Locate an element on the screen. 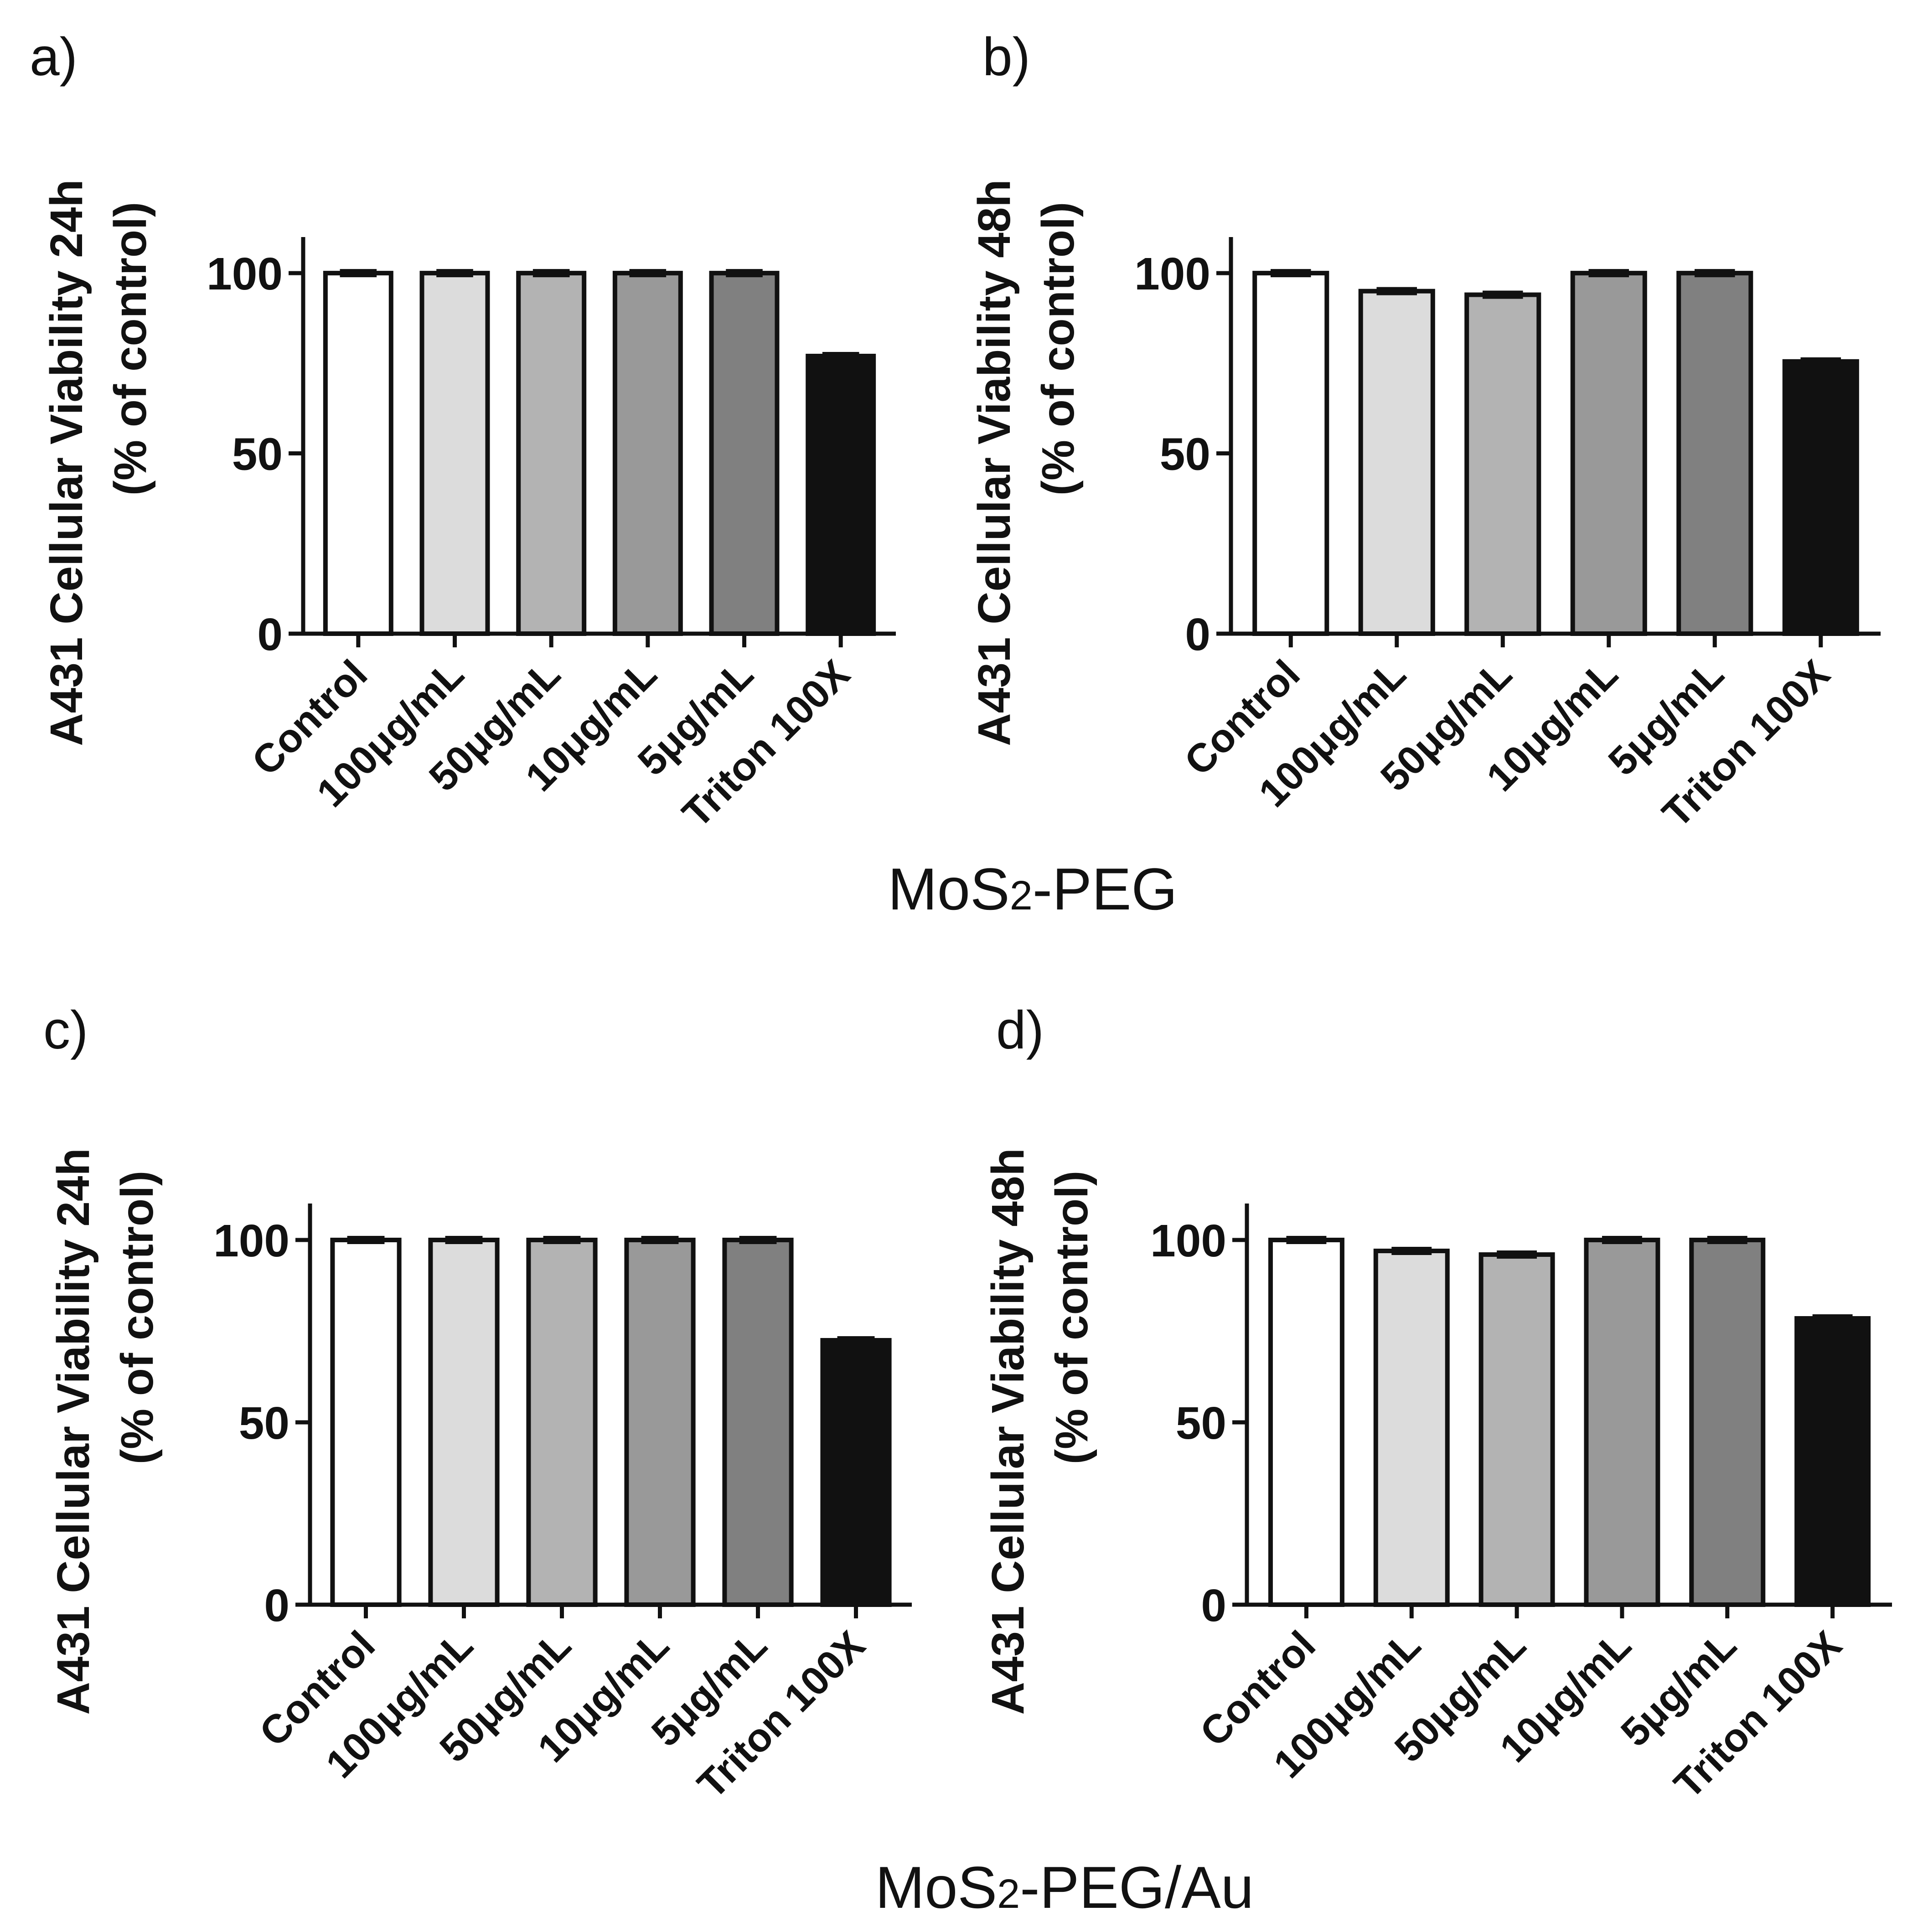  group-title-top: MoS2-PEG is located at coordinates (1032, 889).